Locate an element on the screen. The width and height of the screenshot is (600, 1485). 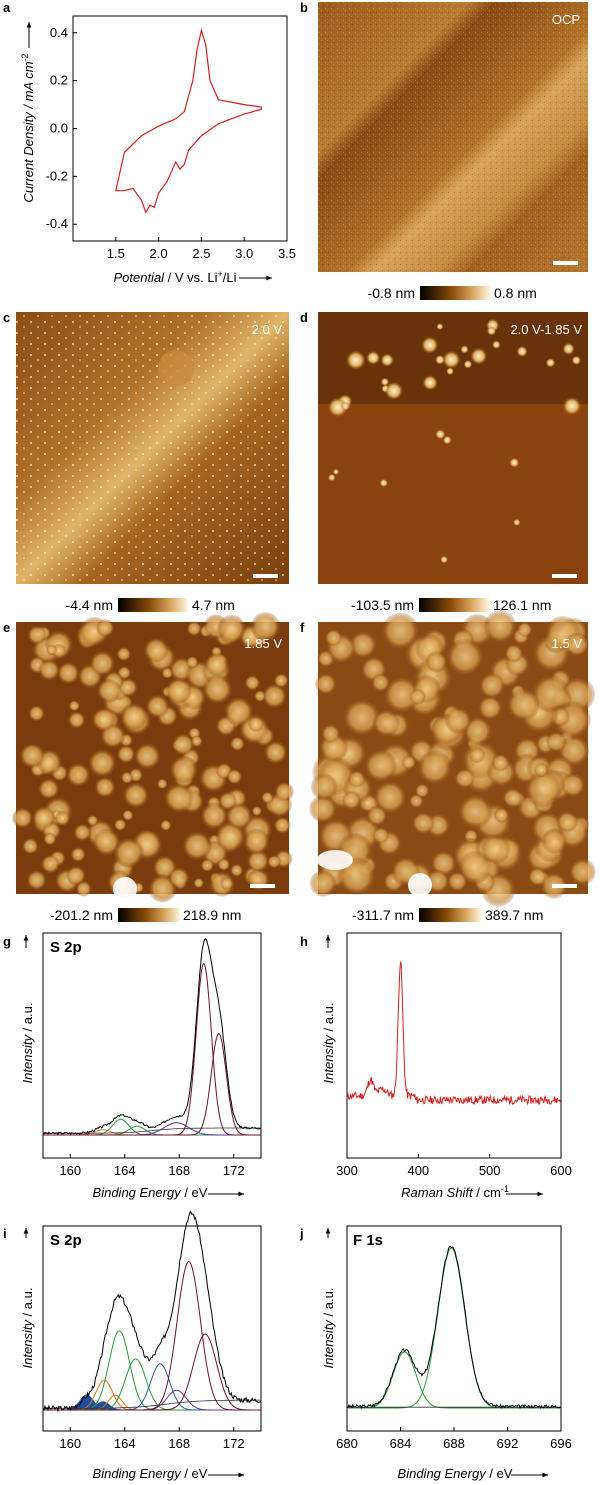
panel-letter-e: e is located at coordinates (6, 627).